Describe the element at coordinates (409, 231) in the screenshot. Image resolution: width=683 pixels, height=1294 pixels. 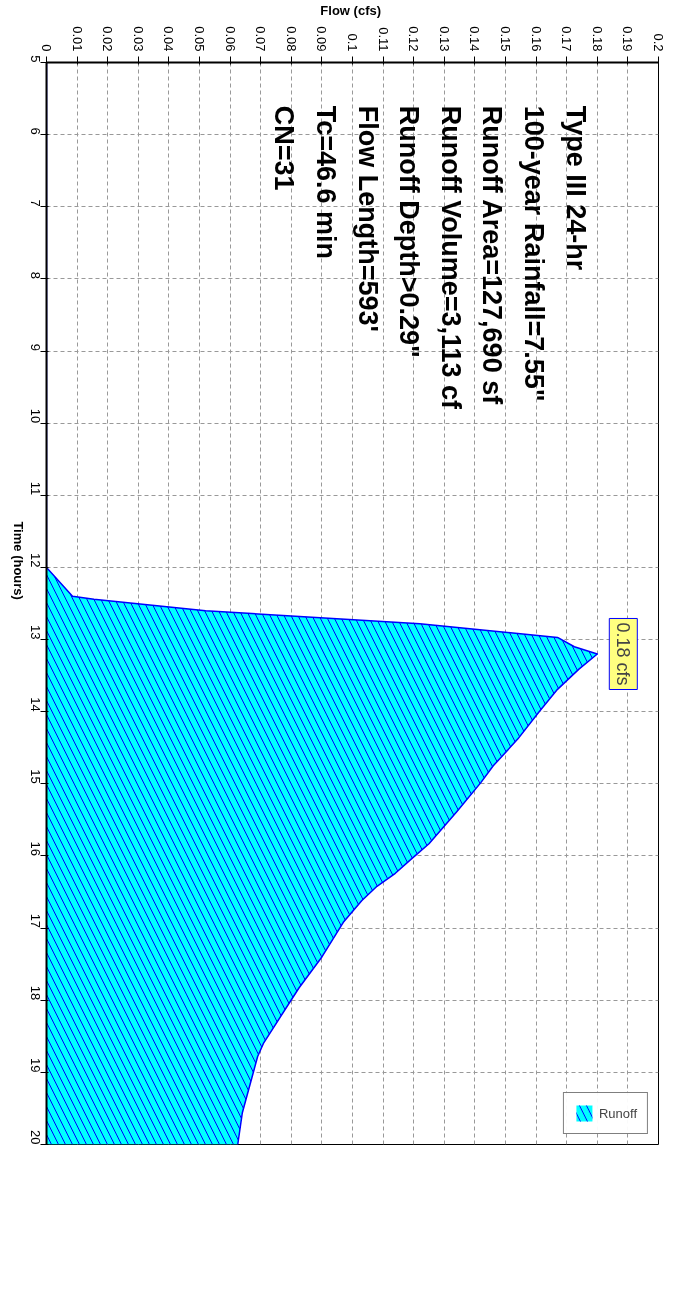
I see `annotation: Runoff Depth>0.29"` at that location.